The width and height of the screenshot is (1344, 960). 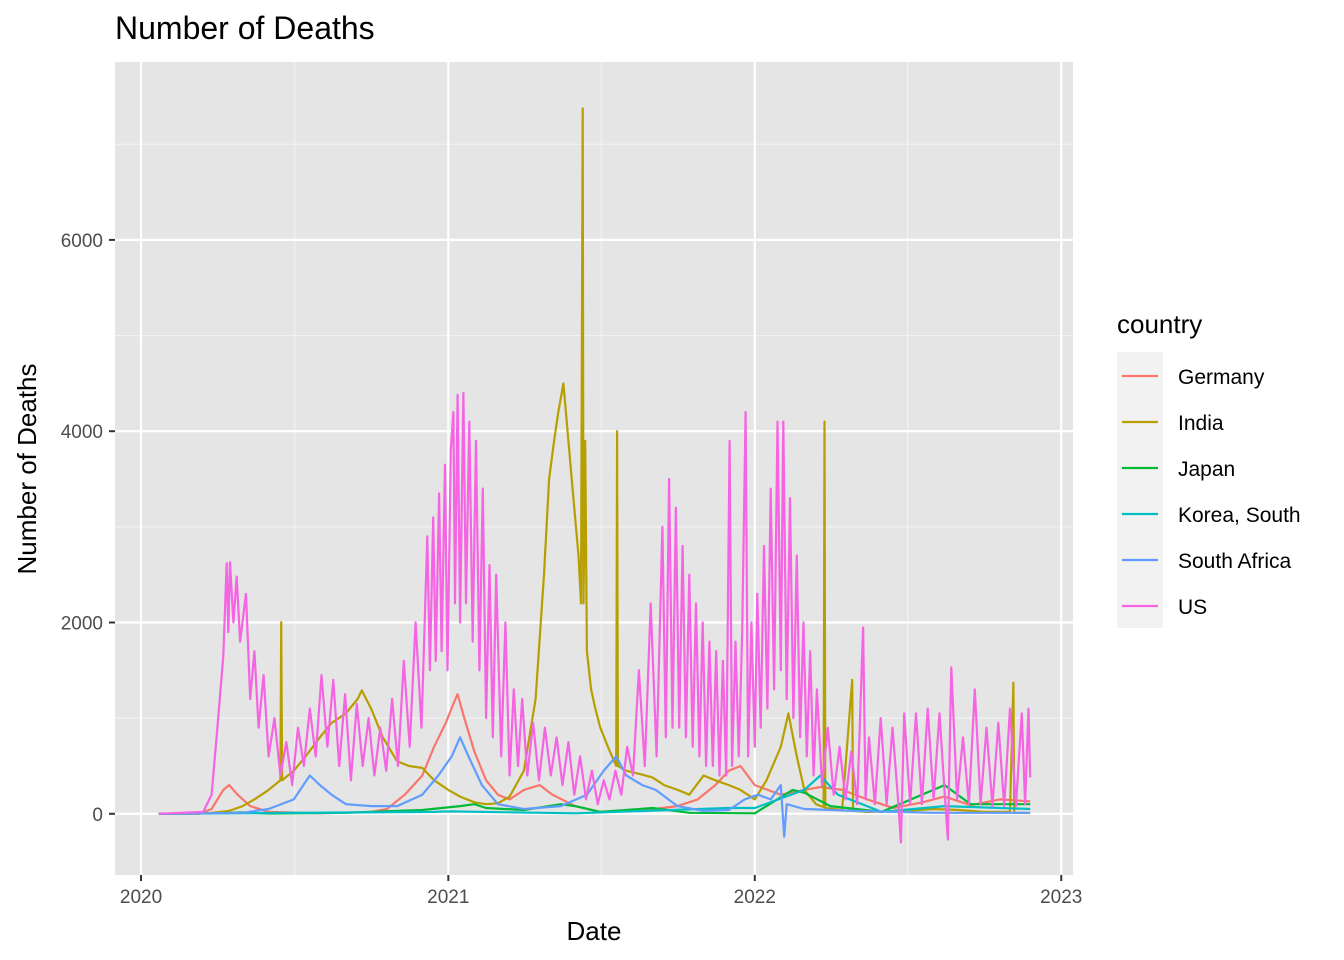 I want to click on legend-label: India, so click(x=1201, y=423).